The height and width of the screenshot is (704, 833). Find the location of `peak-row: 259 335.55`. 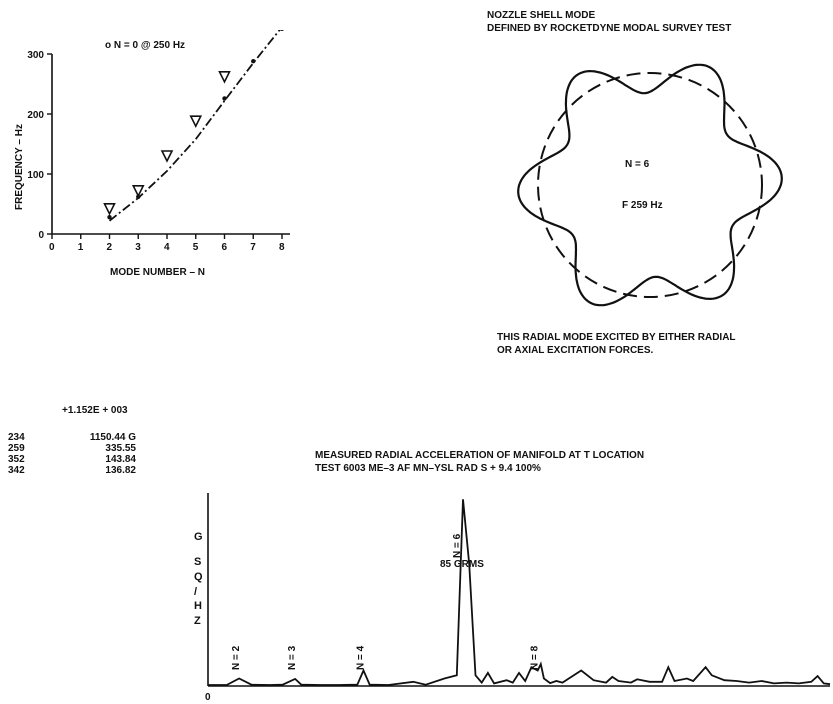

peak-row: 259 335.55 is located at coordinates (72, 448).